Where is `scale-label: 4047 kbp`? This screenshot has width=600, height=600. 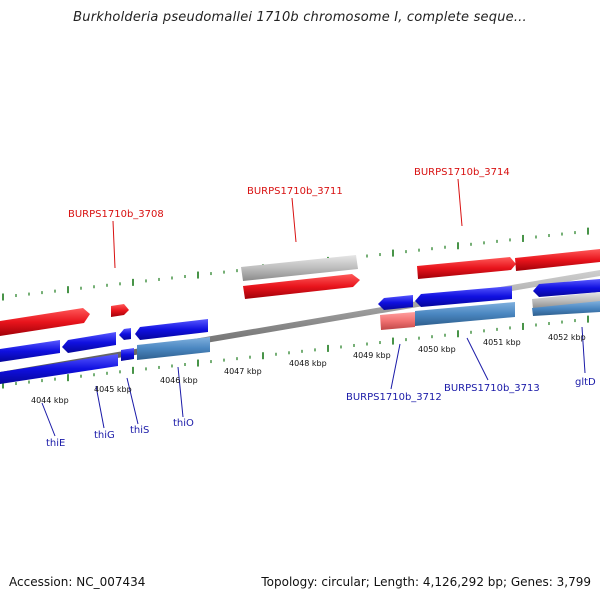 scale-label: 4047 kbp is located at coordinates (243, 371).